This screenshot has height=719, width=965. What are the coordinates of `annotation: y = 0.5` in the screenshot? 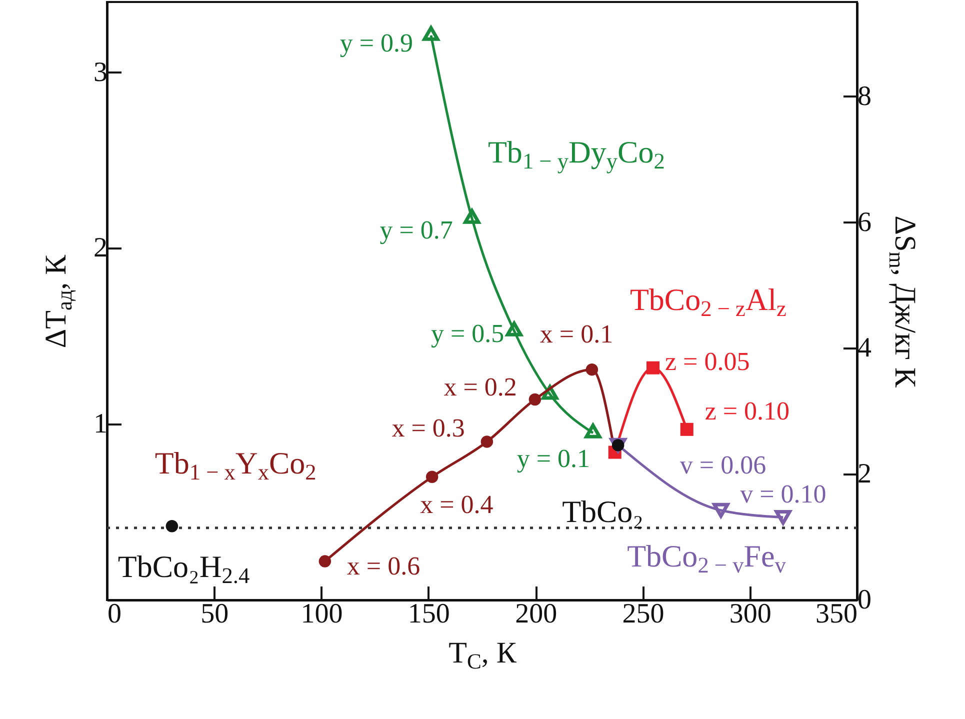 It's located at (467, 333).